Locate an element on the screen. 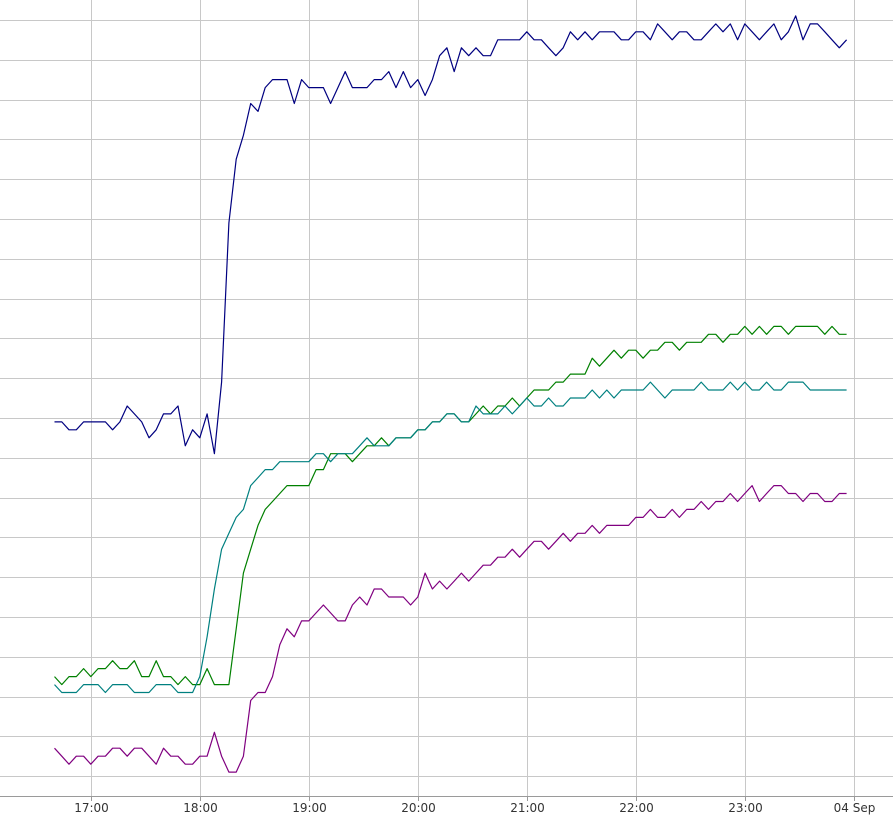 The width and height of the screenshot is (893, 820). x-tick-label: 19:00 is located at coordinates (309, 808).